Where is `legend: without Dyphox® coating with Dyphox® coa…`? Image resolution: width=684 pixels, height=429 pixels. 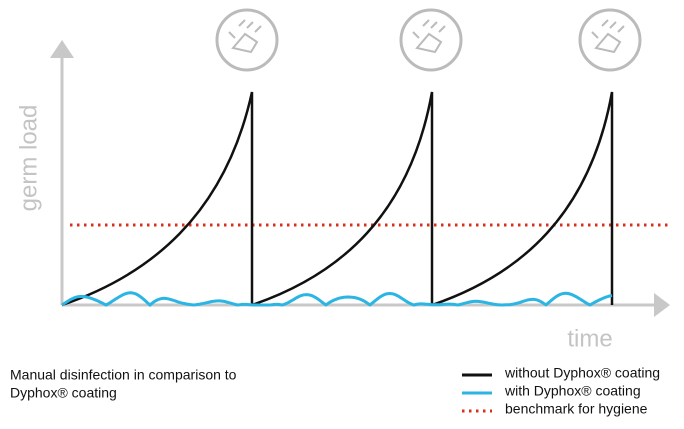 legend: without Dyphox® coating with Dyphox® coa… is located at coordinates (561, 391).